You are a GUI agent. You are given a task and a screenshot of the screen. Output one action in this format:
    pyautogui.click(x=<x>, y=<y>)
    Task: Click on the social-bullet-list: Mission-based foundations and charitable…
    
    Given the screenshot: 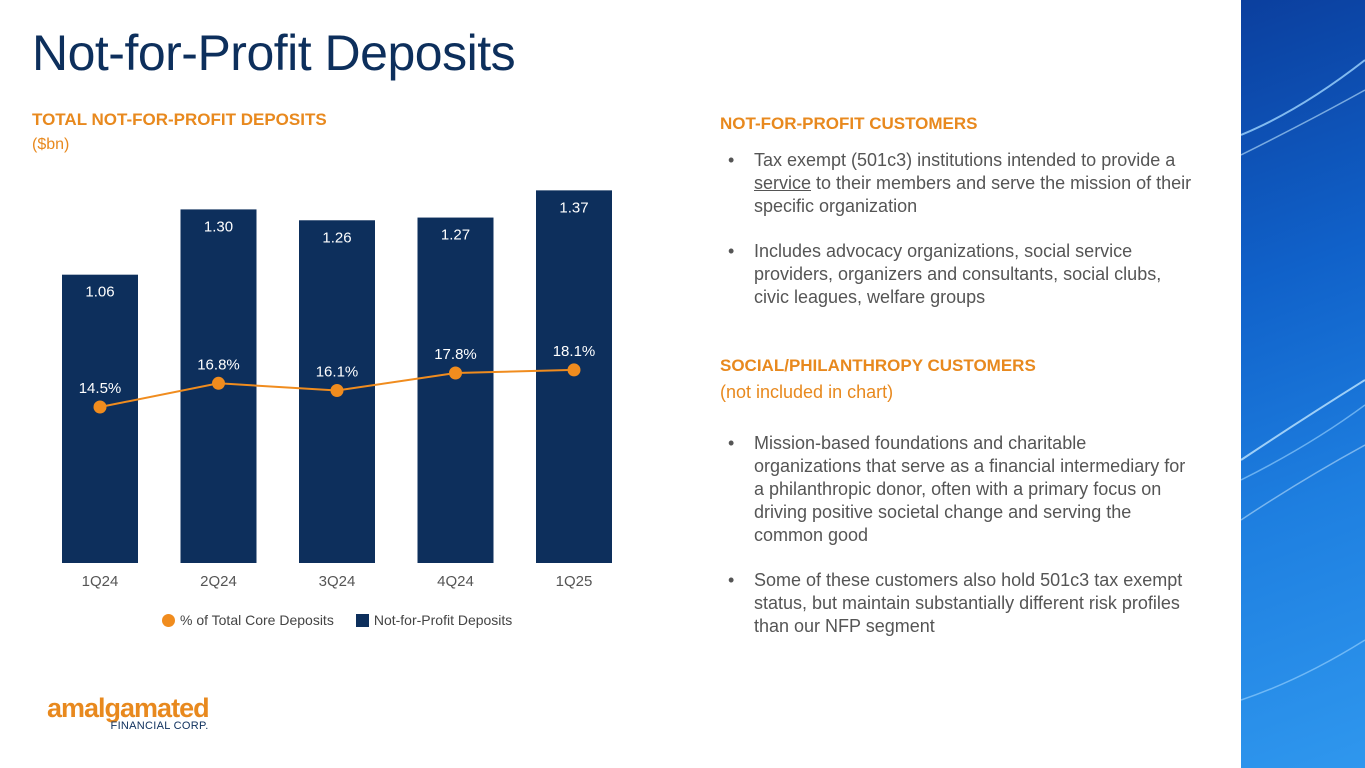 What is the action you would take?
    pyautogui.click(x=963, y=546)
    